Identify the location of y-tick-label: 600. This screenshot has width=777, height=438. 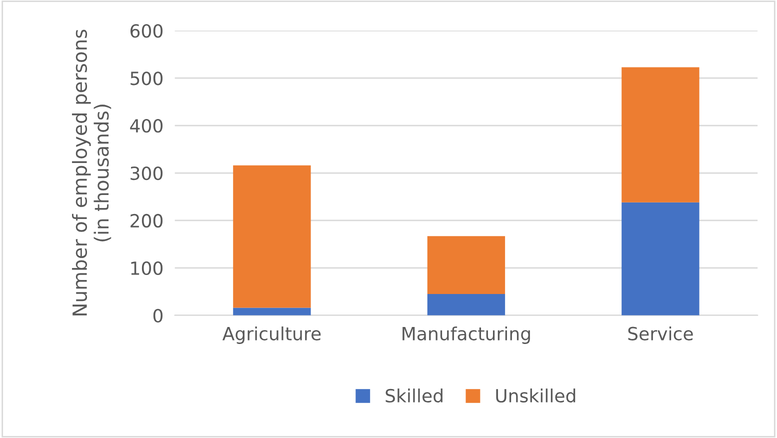
(146, 31).